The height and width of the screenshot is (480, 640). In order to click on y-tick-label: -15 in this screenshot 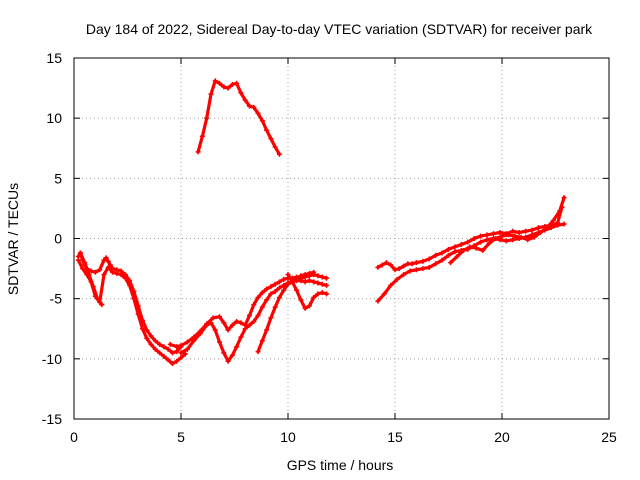, I will do `click(52, 419)`.